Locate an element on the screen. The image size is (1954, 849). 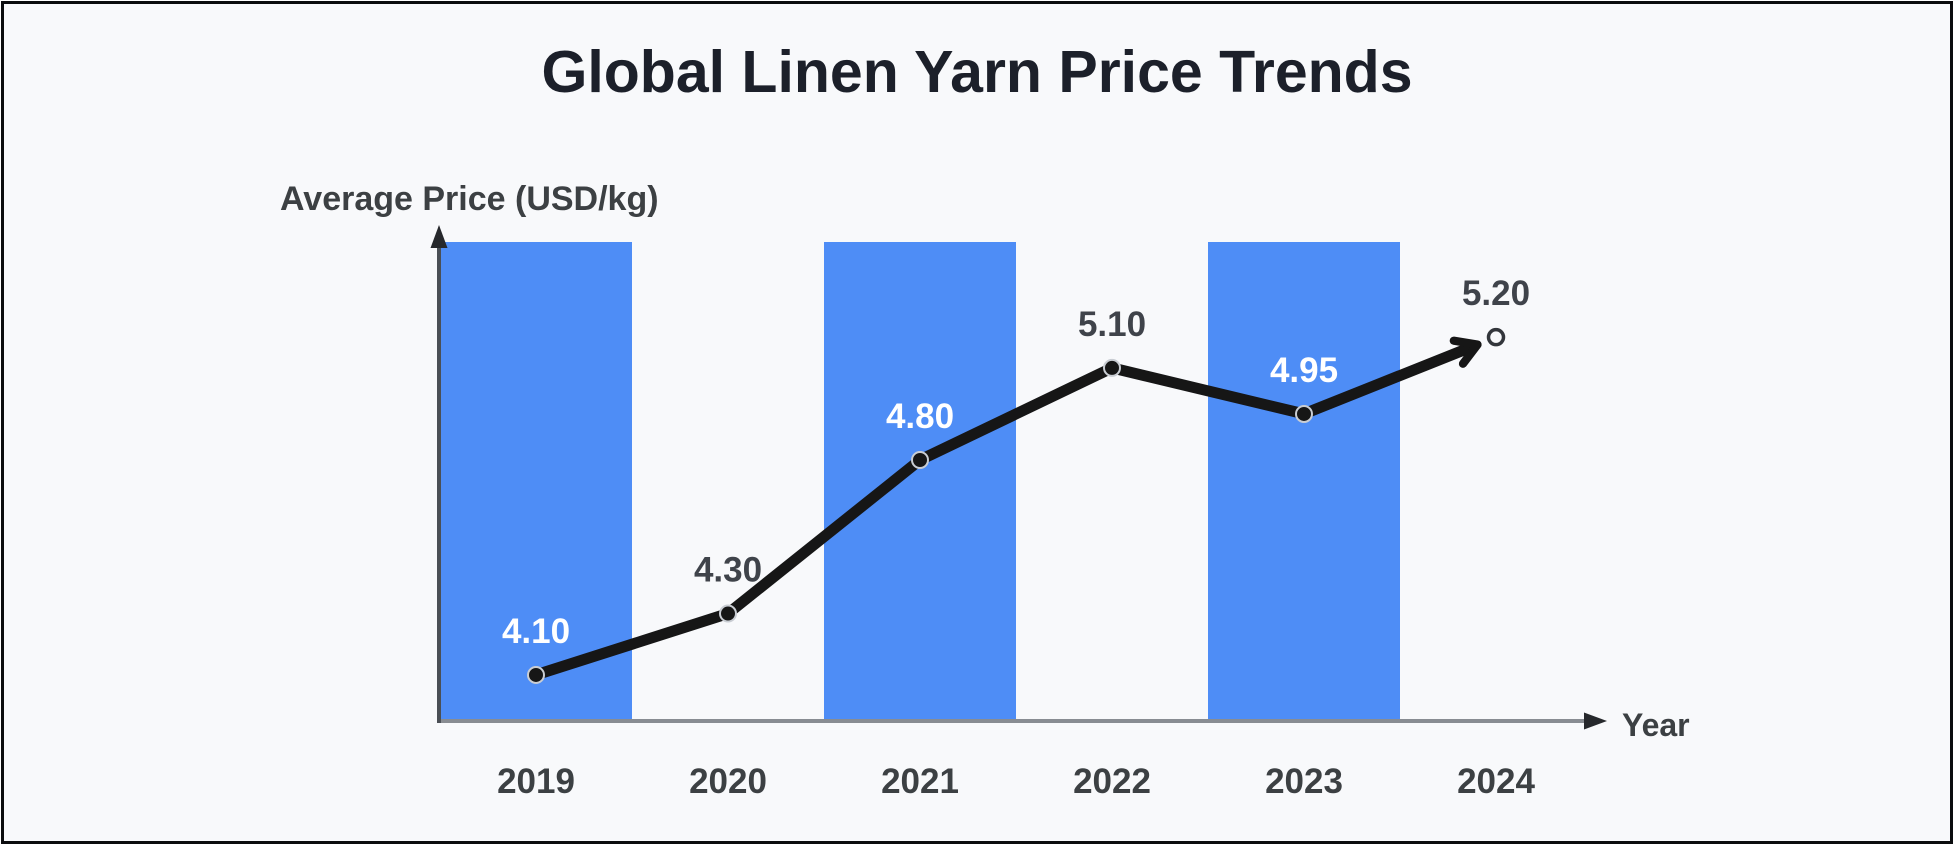
value-label-2023: 4.95 is located at coordinates (1304, 370).